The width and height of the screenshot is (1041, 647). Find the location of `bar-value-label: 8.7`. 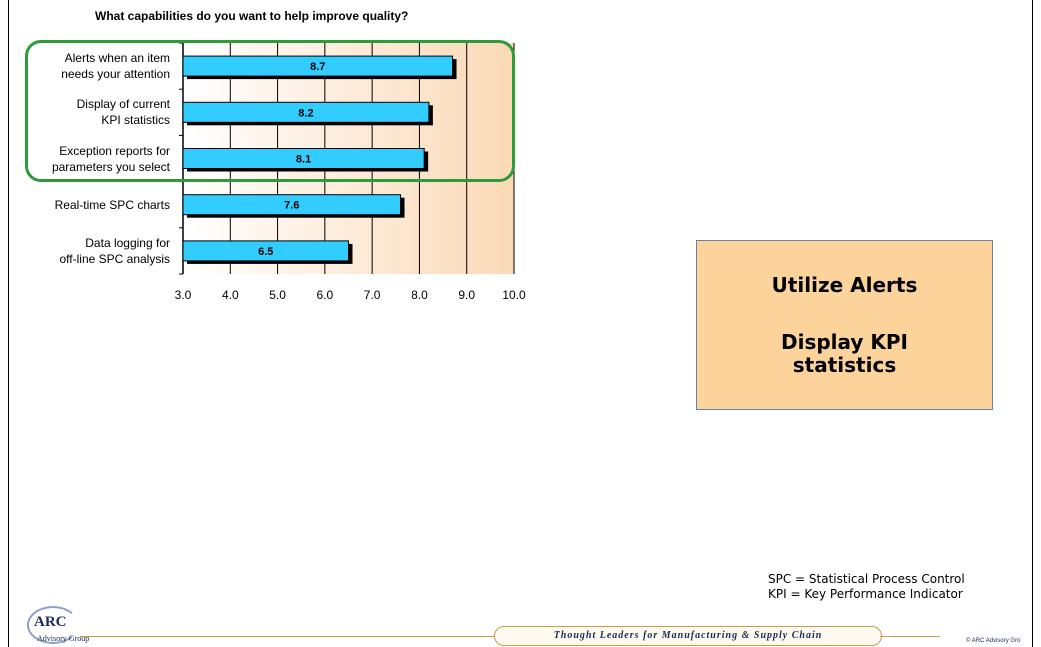

bar-value-label: 8.7 is located at coordinates (317, 67).